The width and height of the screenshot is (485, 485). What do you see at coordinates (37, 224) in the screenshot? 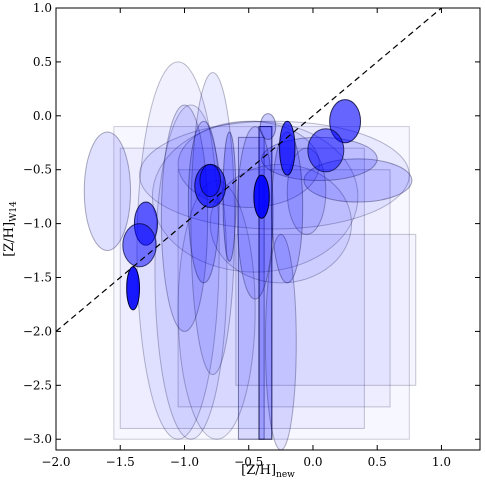
I see `y-tick-label: −1.0` at bounding box center [37, 224].